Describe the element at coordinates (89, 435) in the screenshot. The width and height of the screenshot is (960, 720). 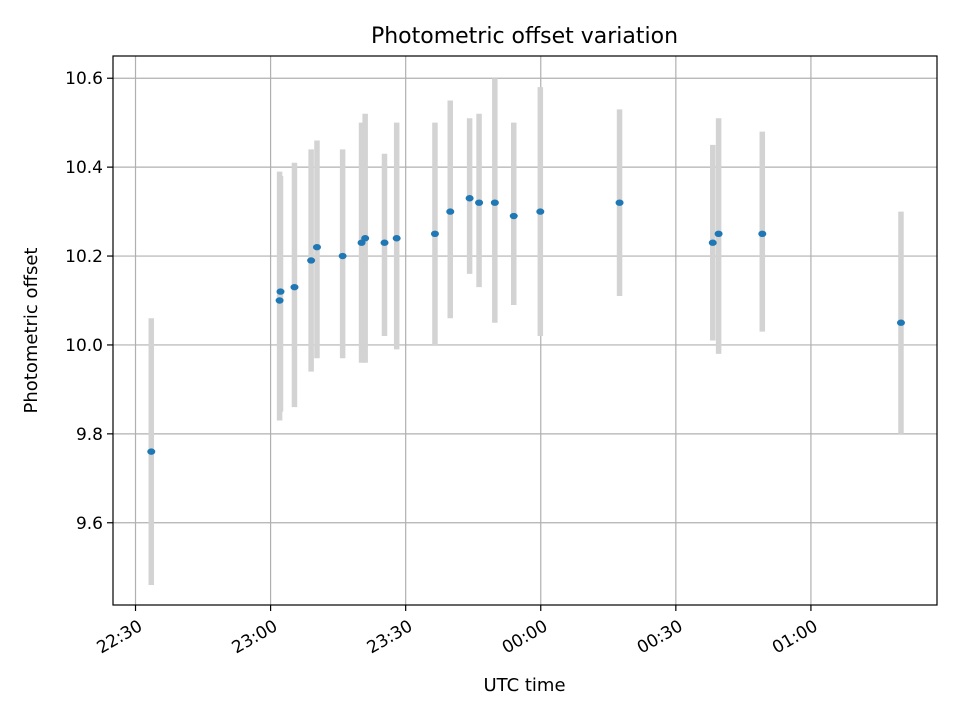
I see `y-tick-label: 9.8` at that location.